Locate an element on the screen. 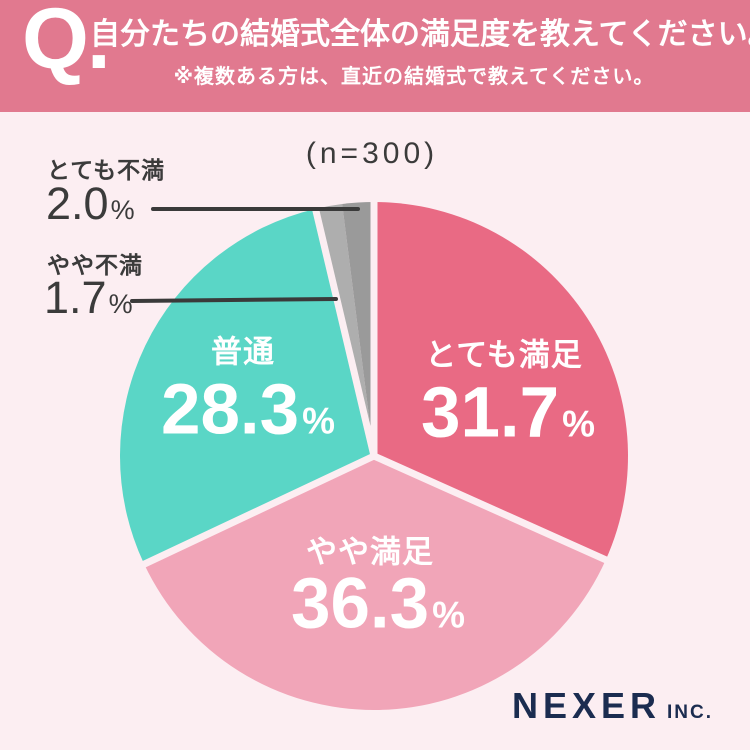 This screenshot has height=750, width=750. slice-value: 36.3 is located at coordinates (360, 604).